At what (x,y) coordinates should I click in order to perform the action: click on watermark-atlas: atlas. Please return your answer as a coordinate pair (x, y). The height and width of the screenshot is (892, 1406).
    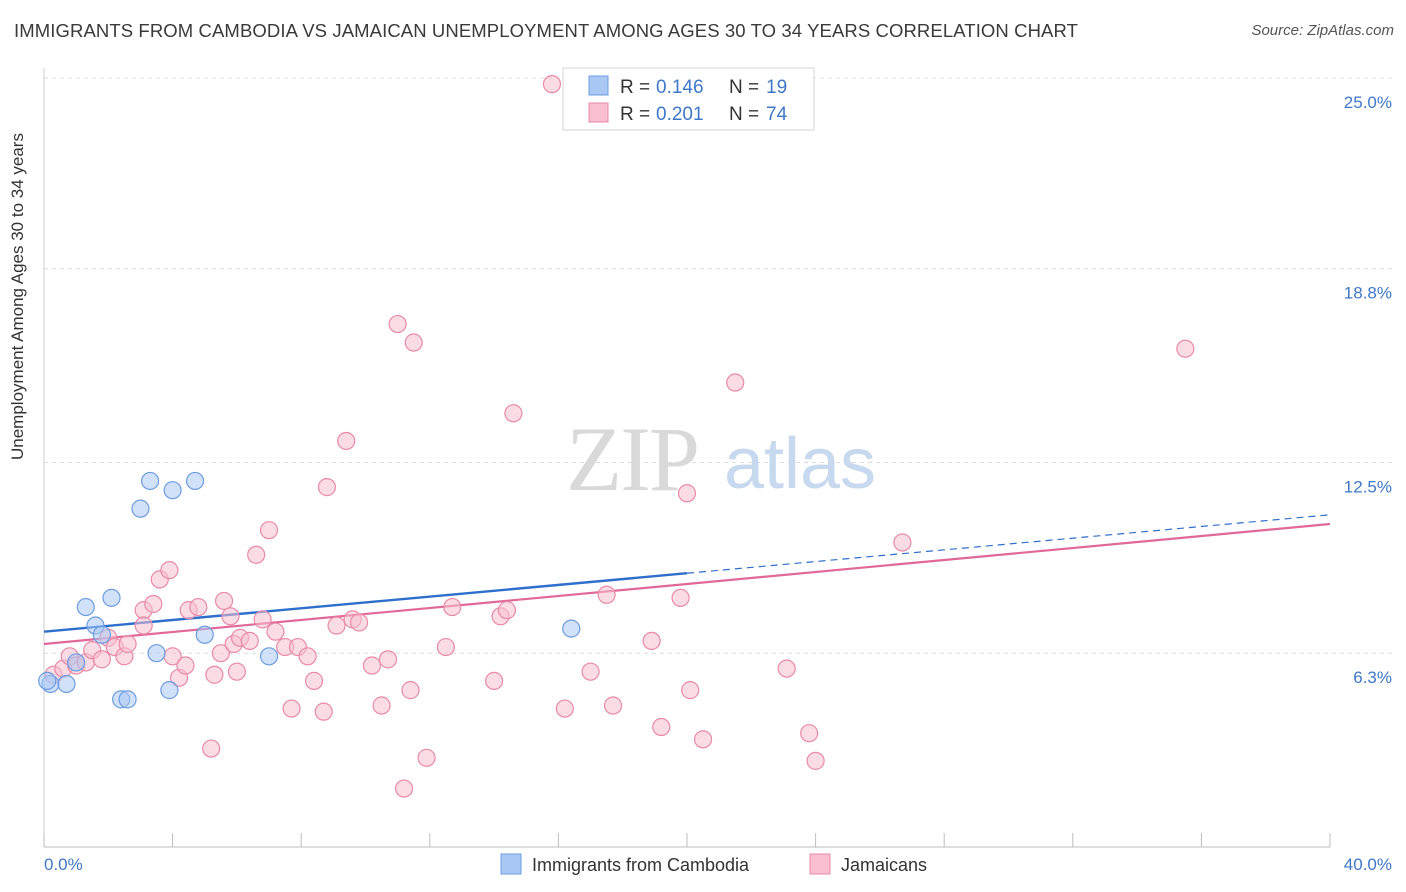
    Looking at the image, I should click on (800, 464).